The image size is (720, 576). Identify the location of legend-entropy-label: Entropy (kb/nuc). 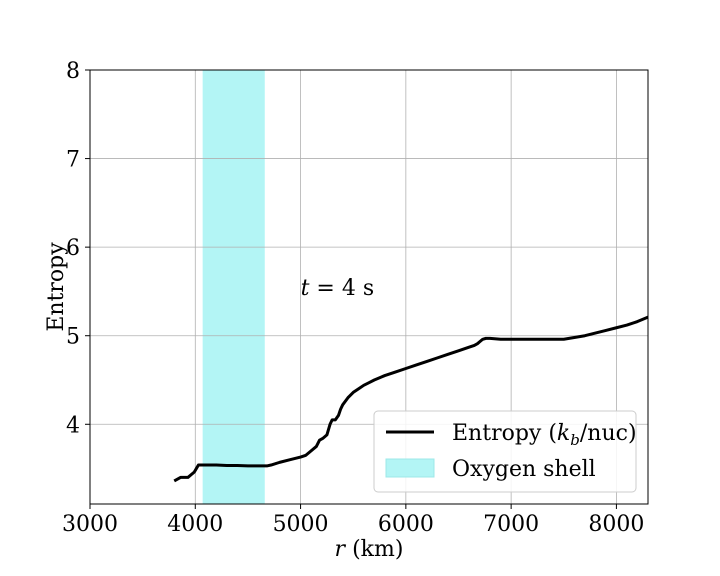
(544, 435).